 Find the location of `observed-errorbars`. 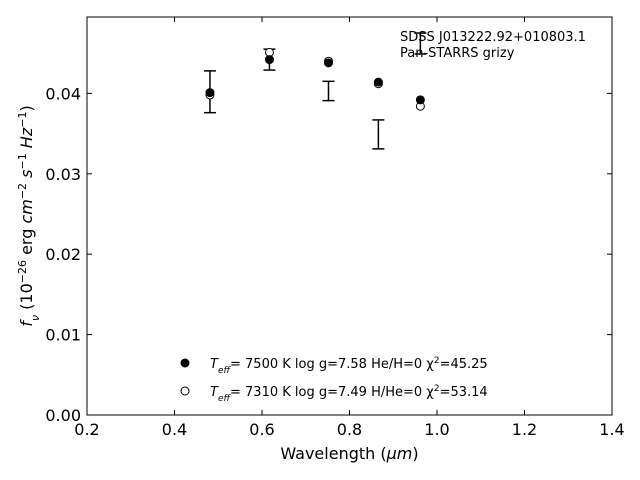

observed-errorbars is located at coordinates (315, 91).